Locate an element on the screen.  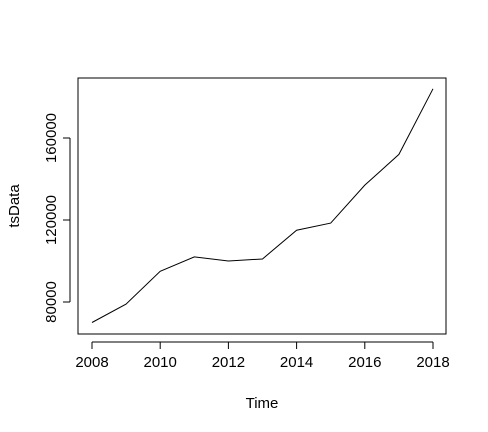
x-axis: 2008 2010 2012 2014 2016 2018 is located at coordinates (262, 356).